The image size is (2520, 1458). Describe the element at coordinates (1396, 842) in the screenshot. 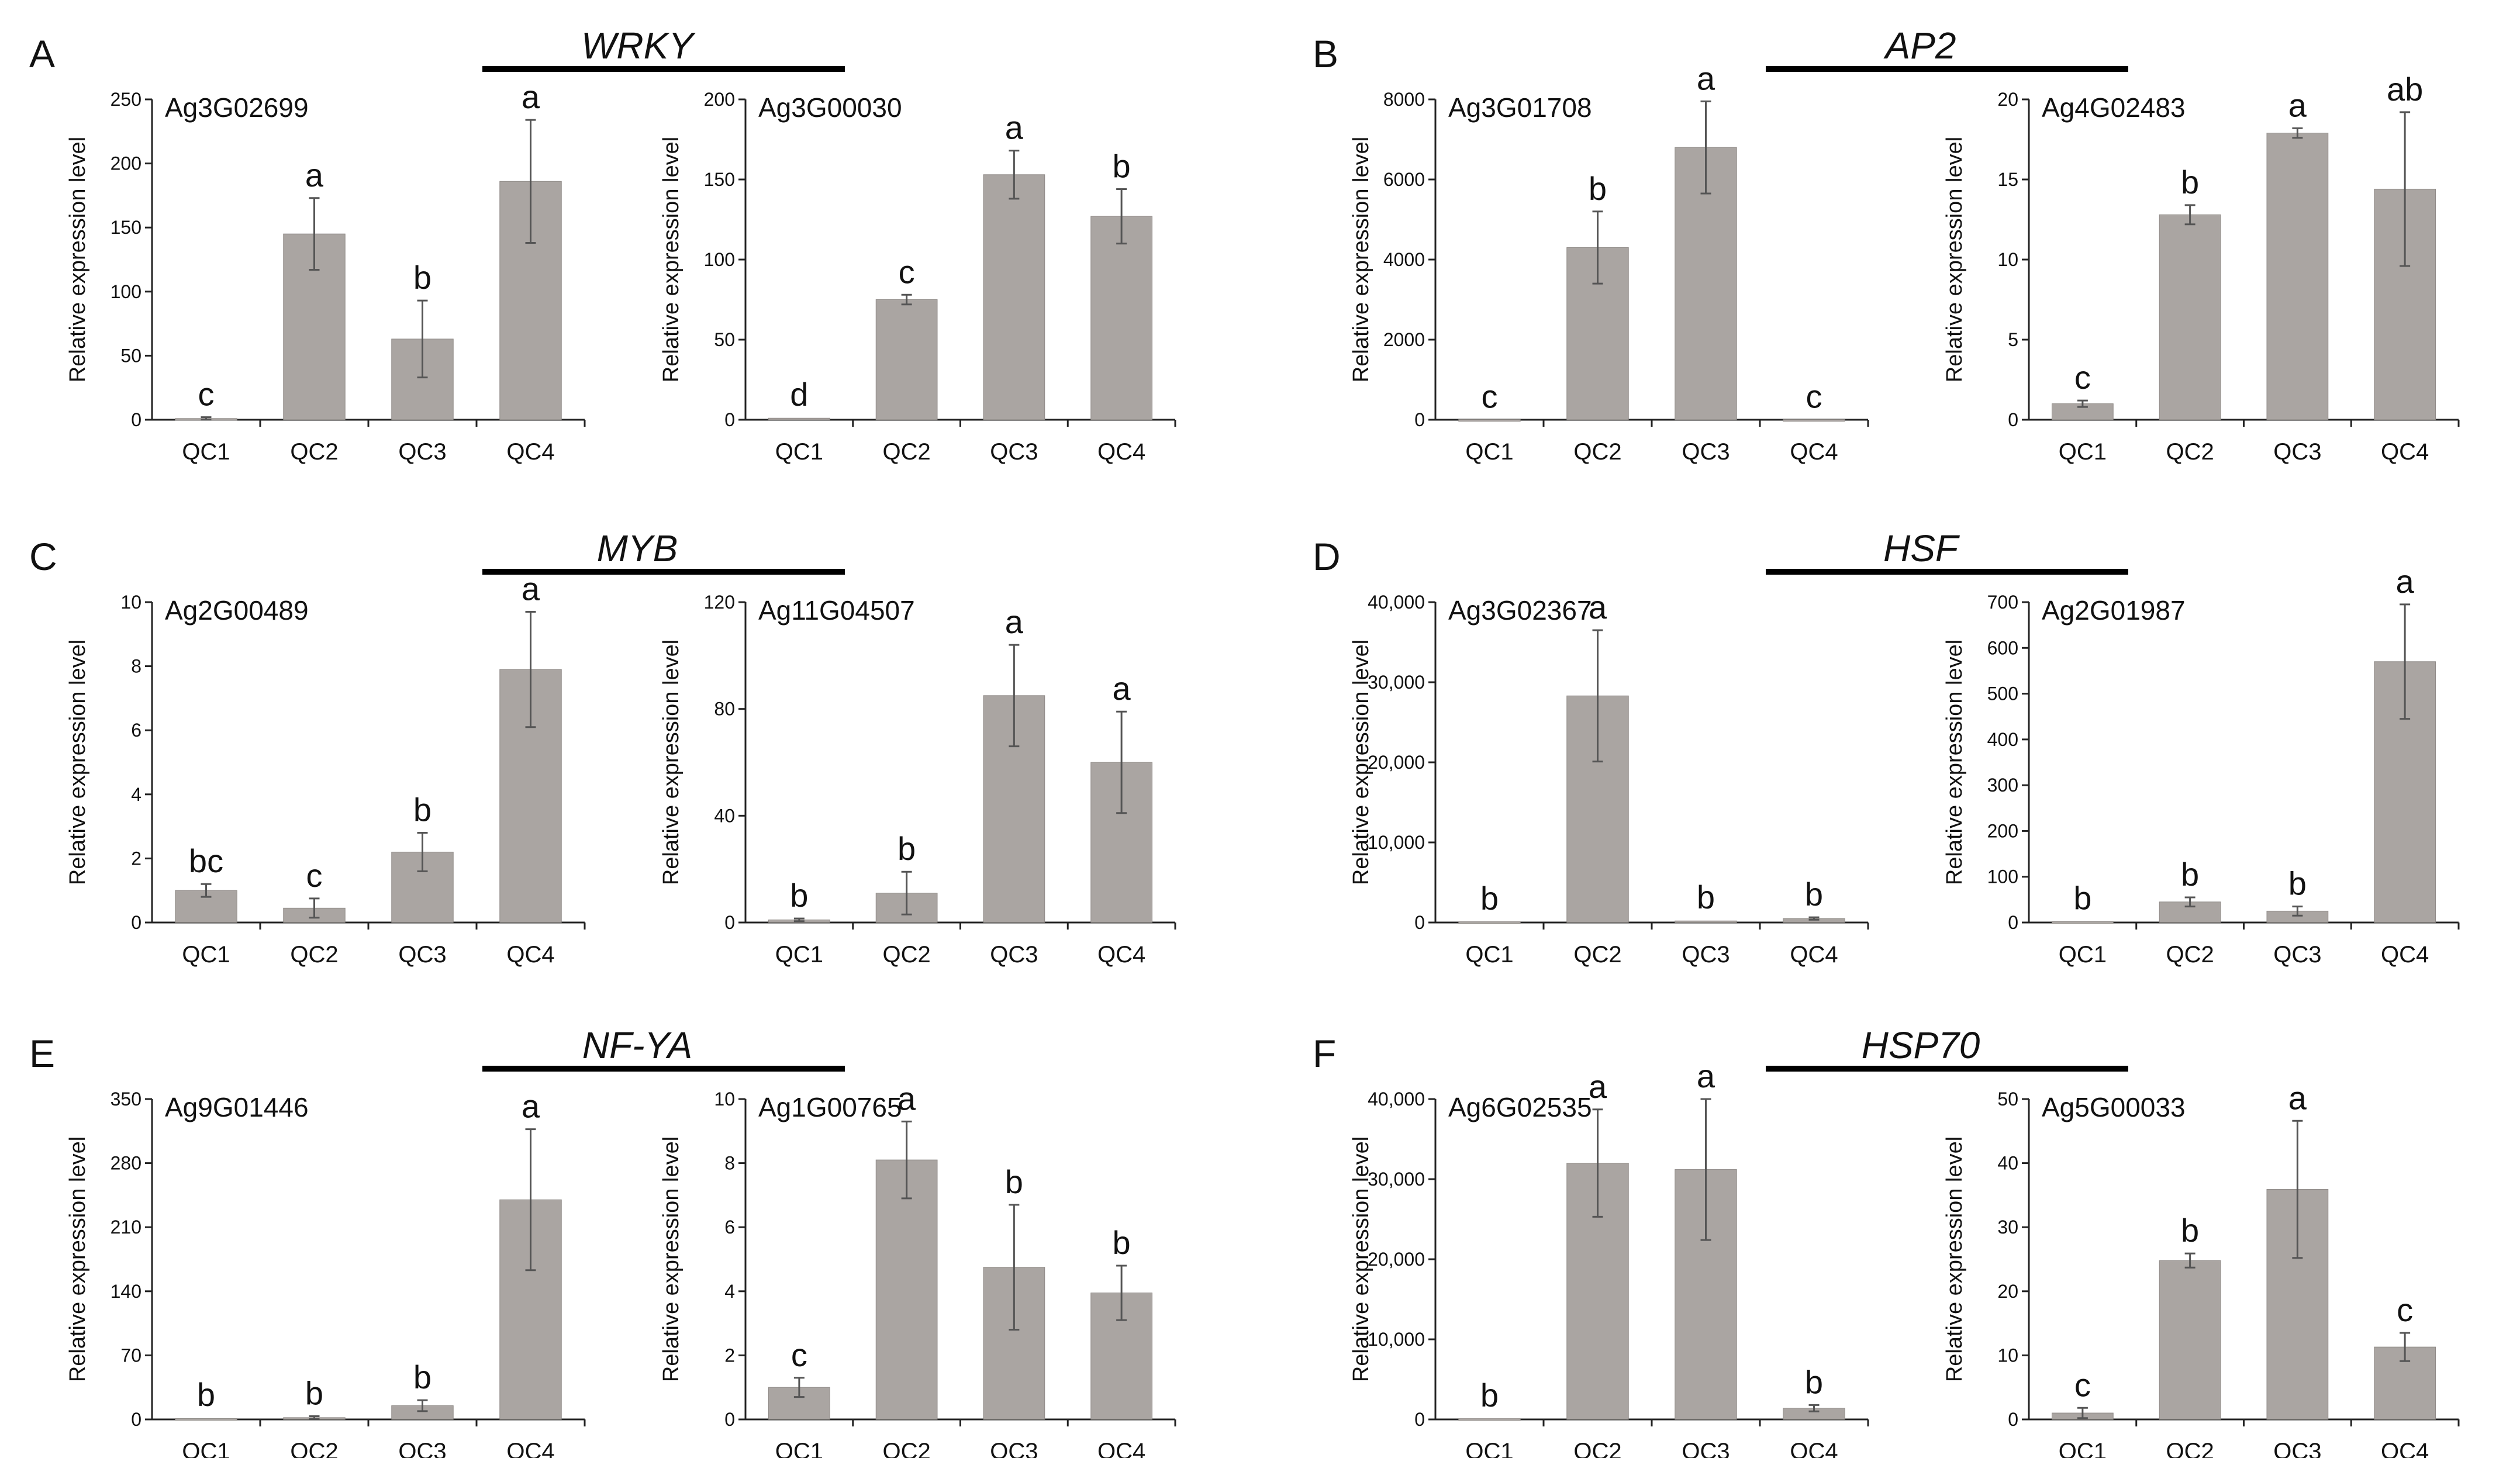

I see `y-tick-label: 10,000` at that location.